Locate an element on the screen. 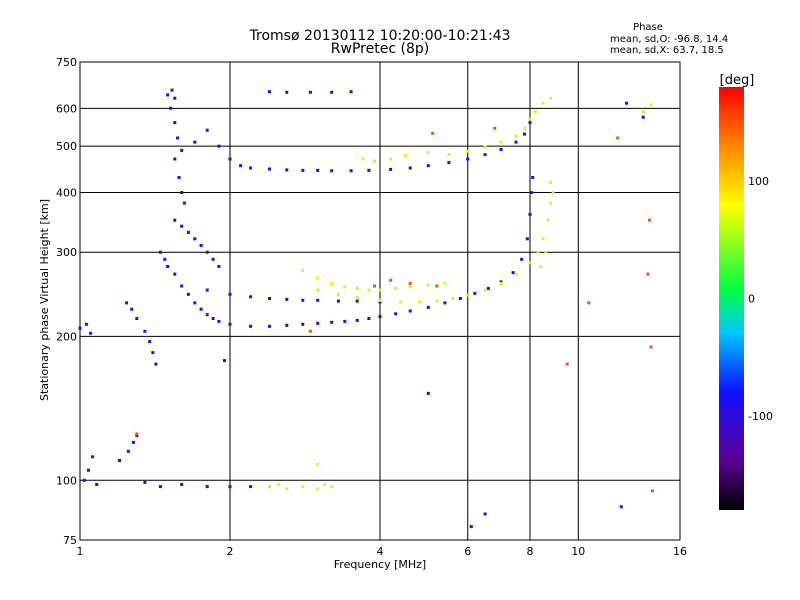  x-axis-ticks: 1 2 4 6 8 10 16 is located at coordinates (382, 551).